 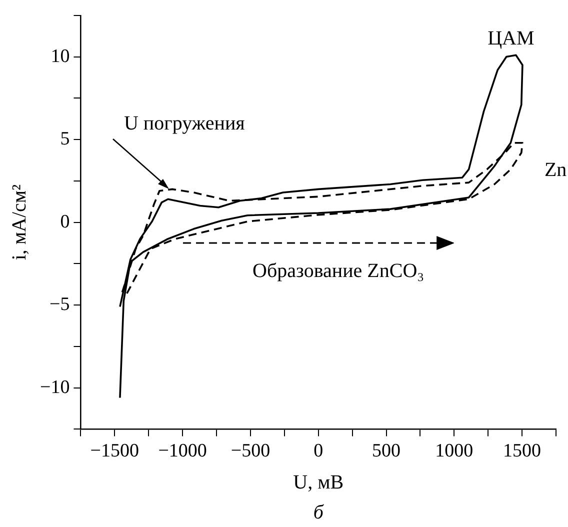 I want to click on y-tick-label: −10, so click(x=55, y=387).